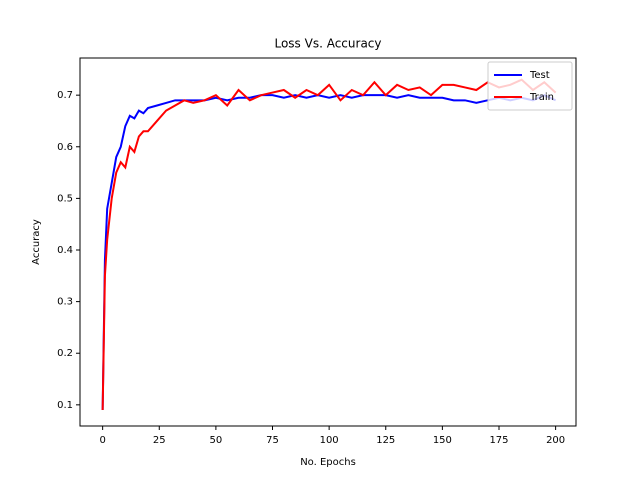  I want to click on y-tick-label: 0.4, so click(65, 250).